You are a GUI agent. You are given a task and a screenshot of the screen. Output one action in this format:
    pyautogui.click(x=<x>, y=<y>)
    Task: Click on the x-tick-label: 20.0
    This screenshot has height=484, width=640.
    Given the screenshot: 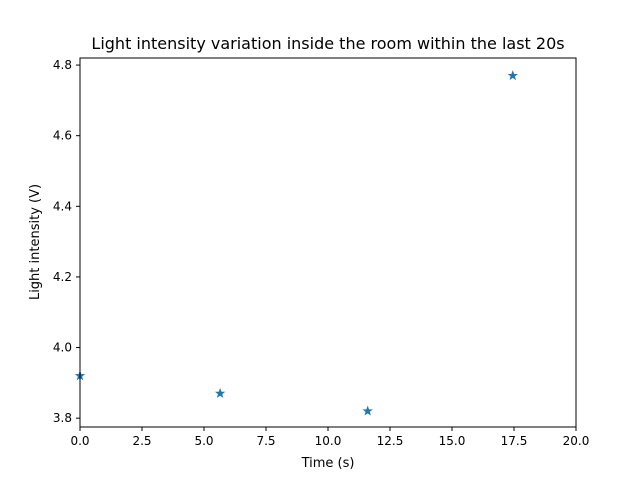 What is the action you would take?
    pyautogui.click(x=576, y=441)
    